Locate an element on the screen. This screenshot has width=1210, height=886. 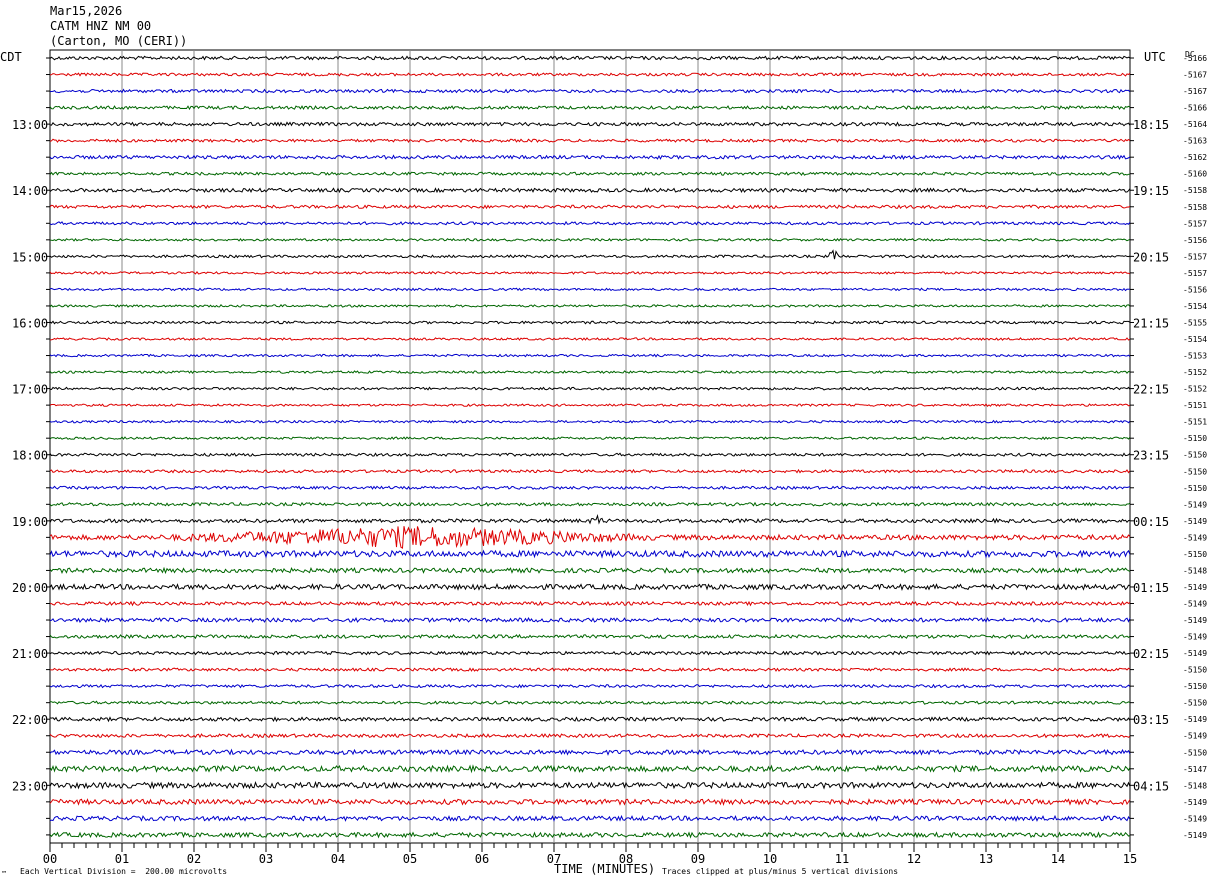
dc-offset-label: -5167 is located at coordinates (1195, 75).